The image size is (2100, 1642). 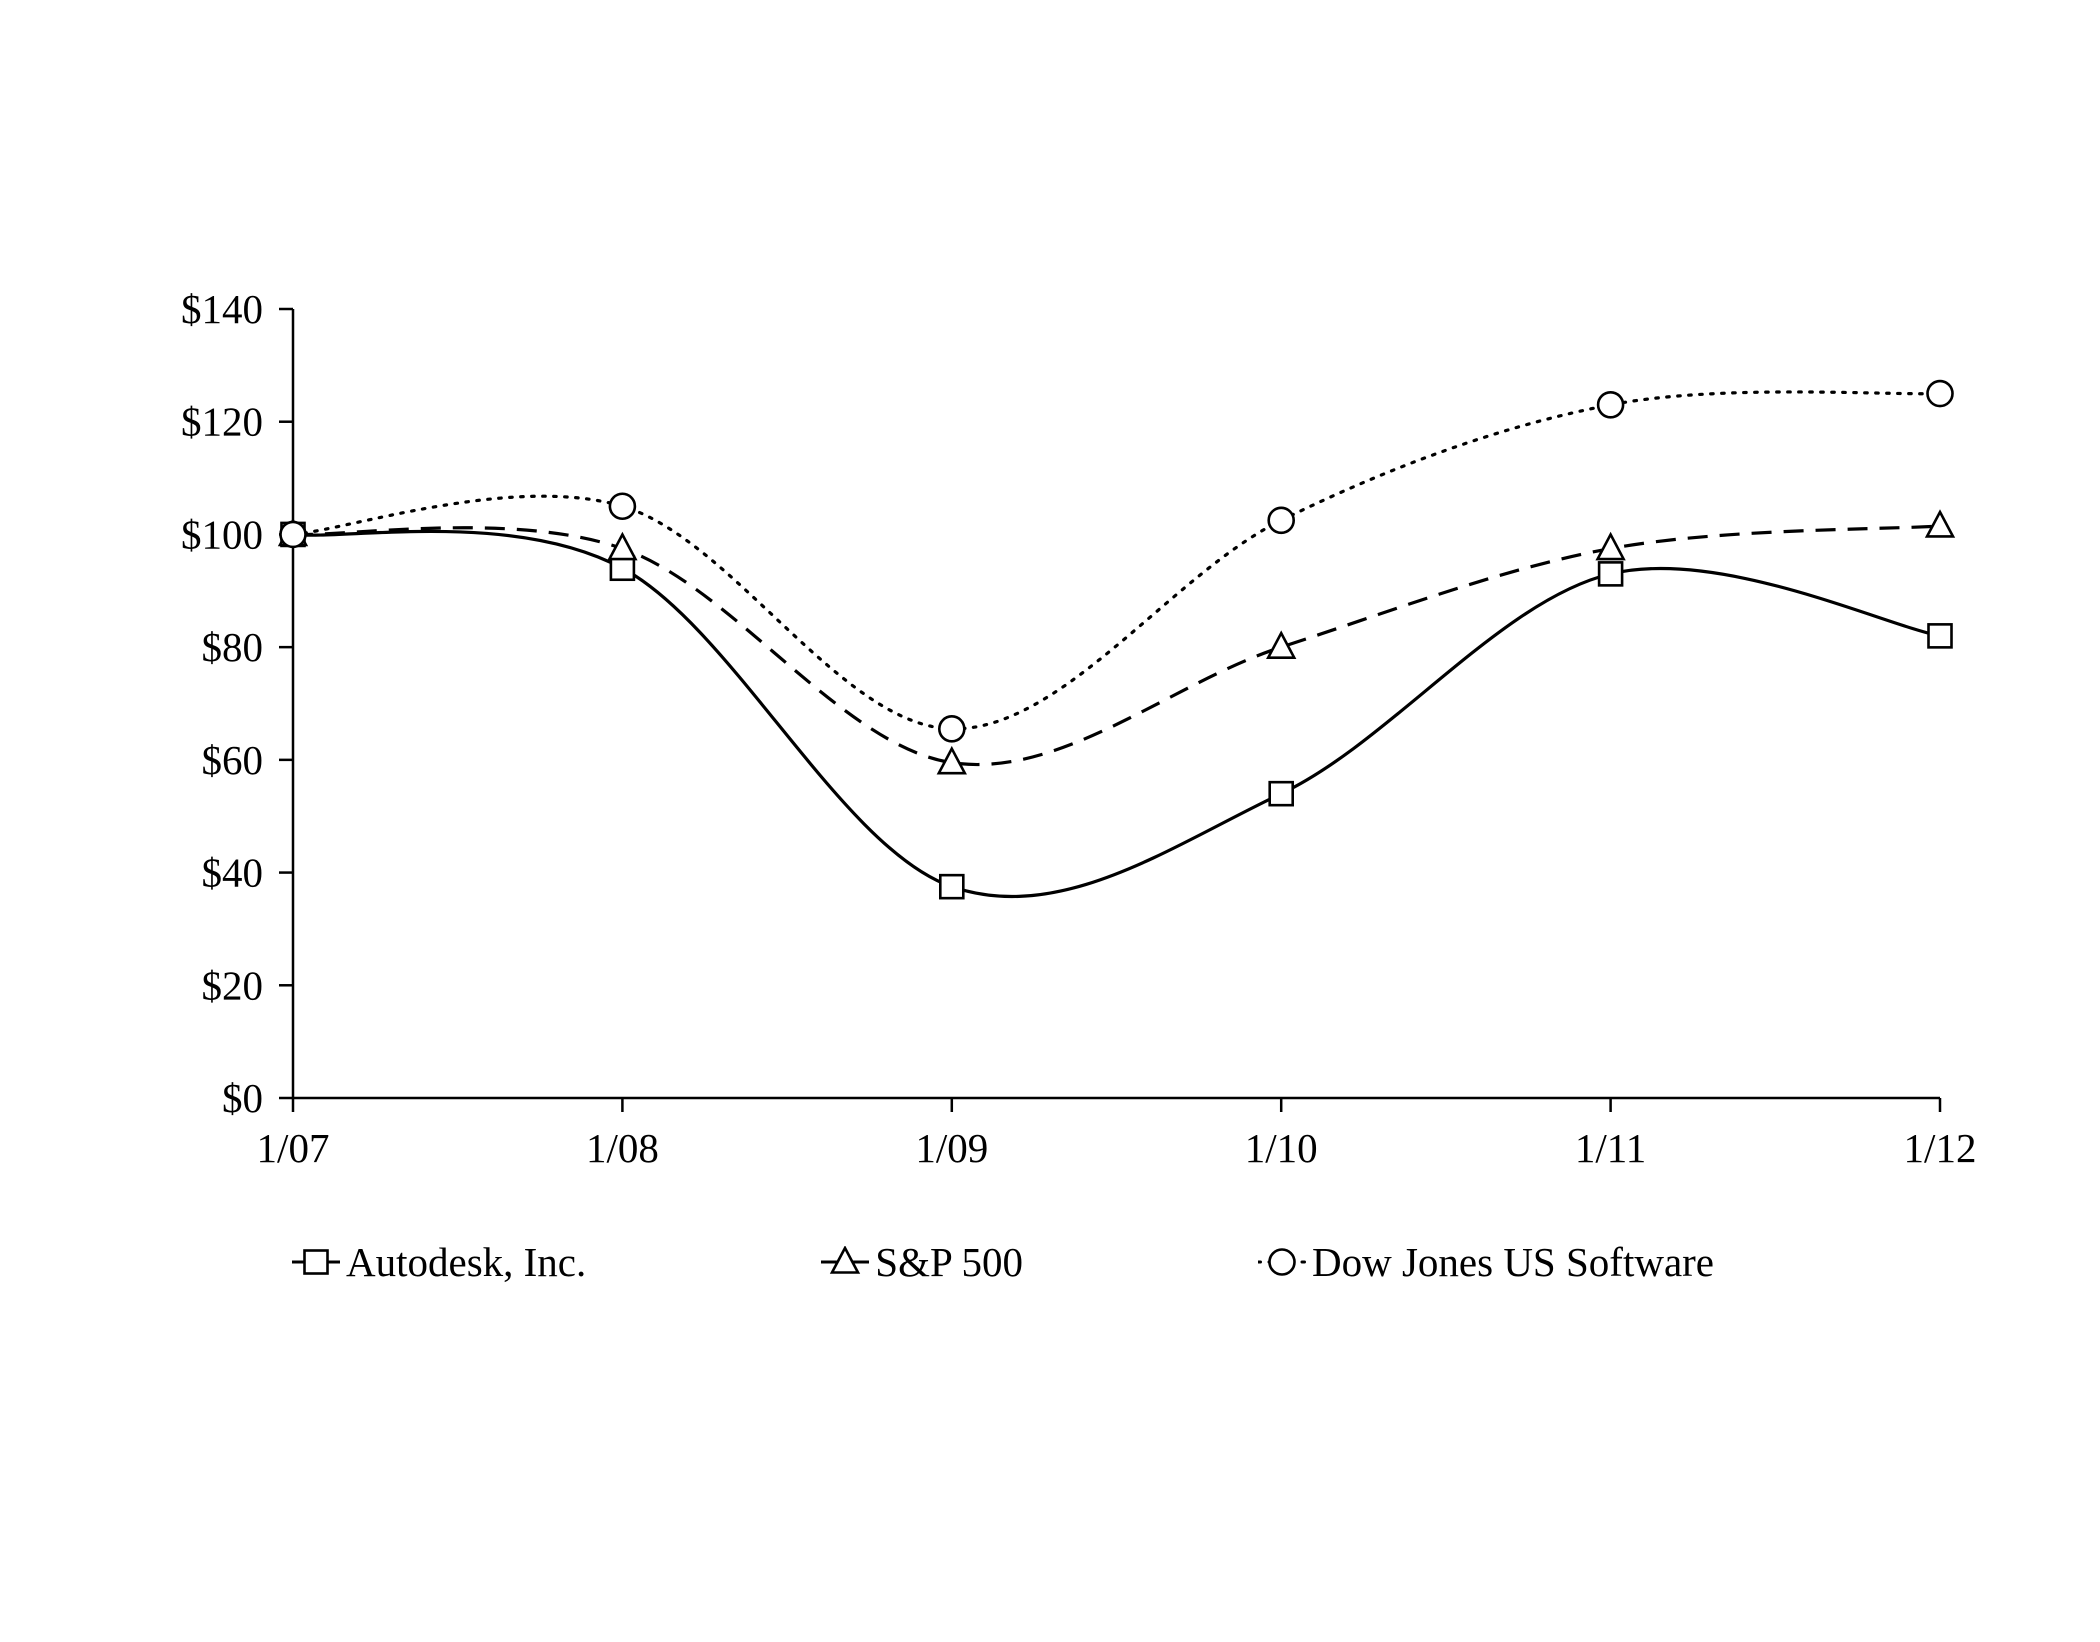 I want to click on legend-label: Dow Jones US Software, so click(x=1513, y=1261).